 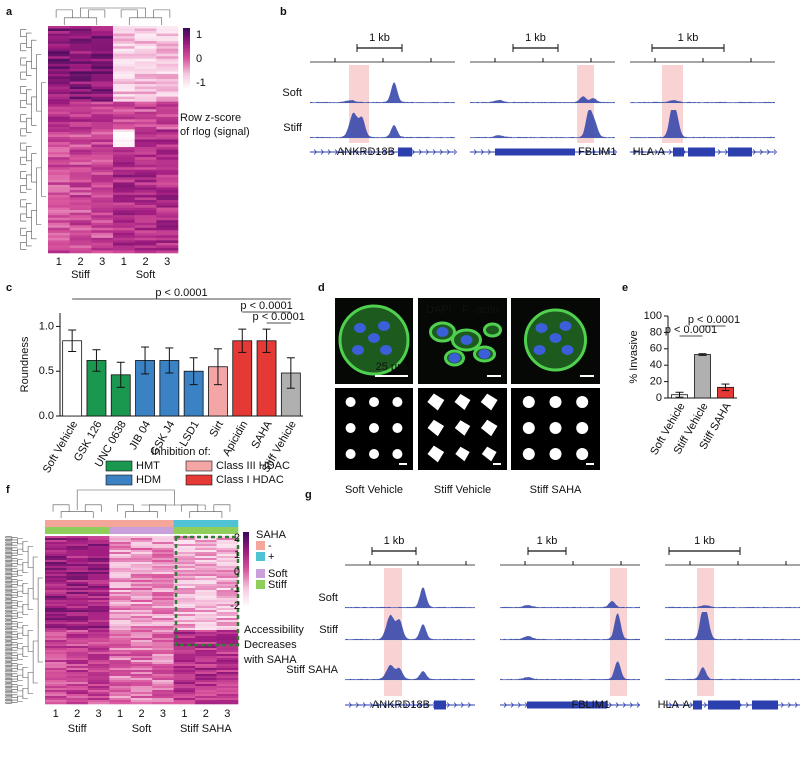 I want to click on column-label: 2, so click(x=80, y=262).